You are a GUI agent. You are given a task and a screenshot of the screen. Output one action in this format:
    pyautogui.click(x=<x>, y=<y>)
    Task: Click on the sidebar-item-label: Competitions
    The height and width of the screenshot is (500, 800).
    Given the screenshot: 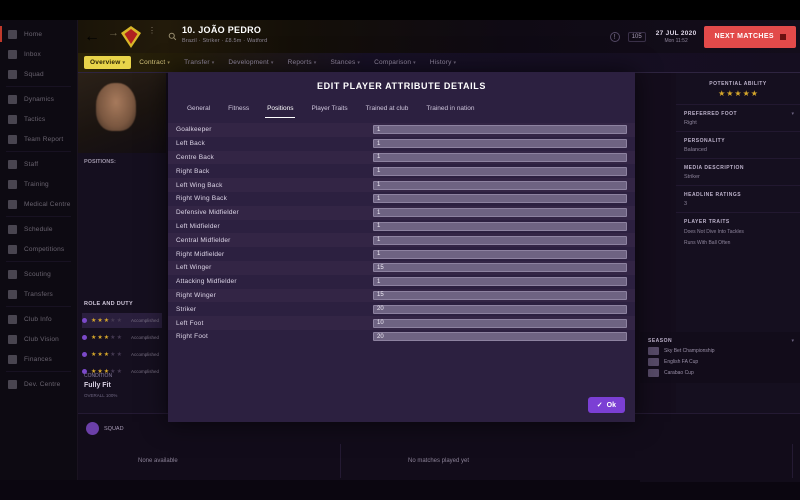 What is the action you would take?
    pyautogui.click(x=44, y=249)
    